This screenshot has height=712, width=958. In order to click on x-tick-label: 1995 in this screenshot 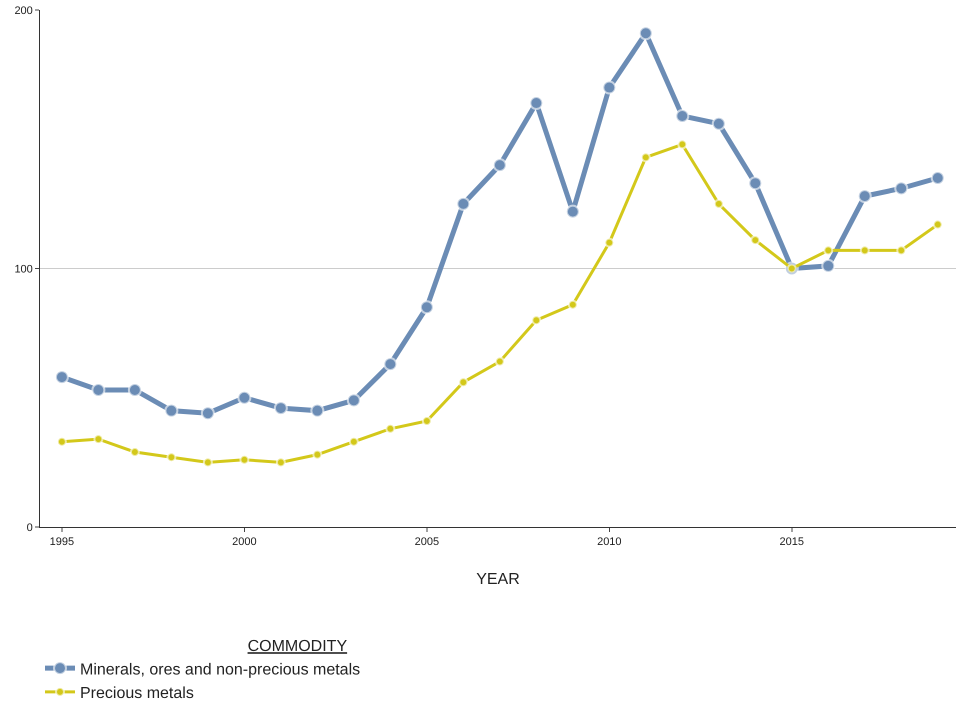, I will do `click(62, 542)`.